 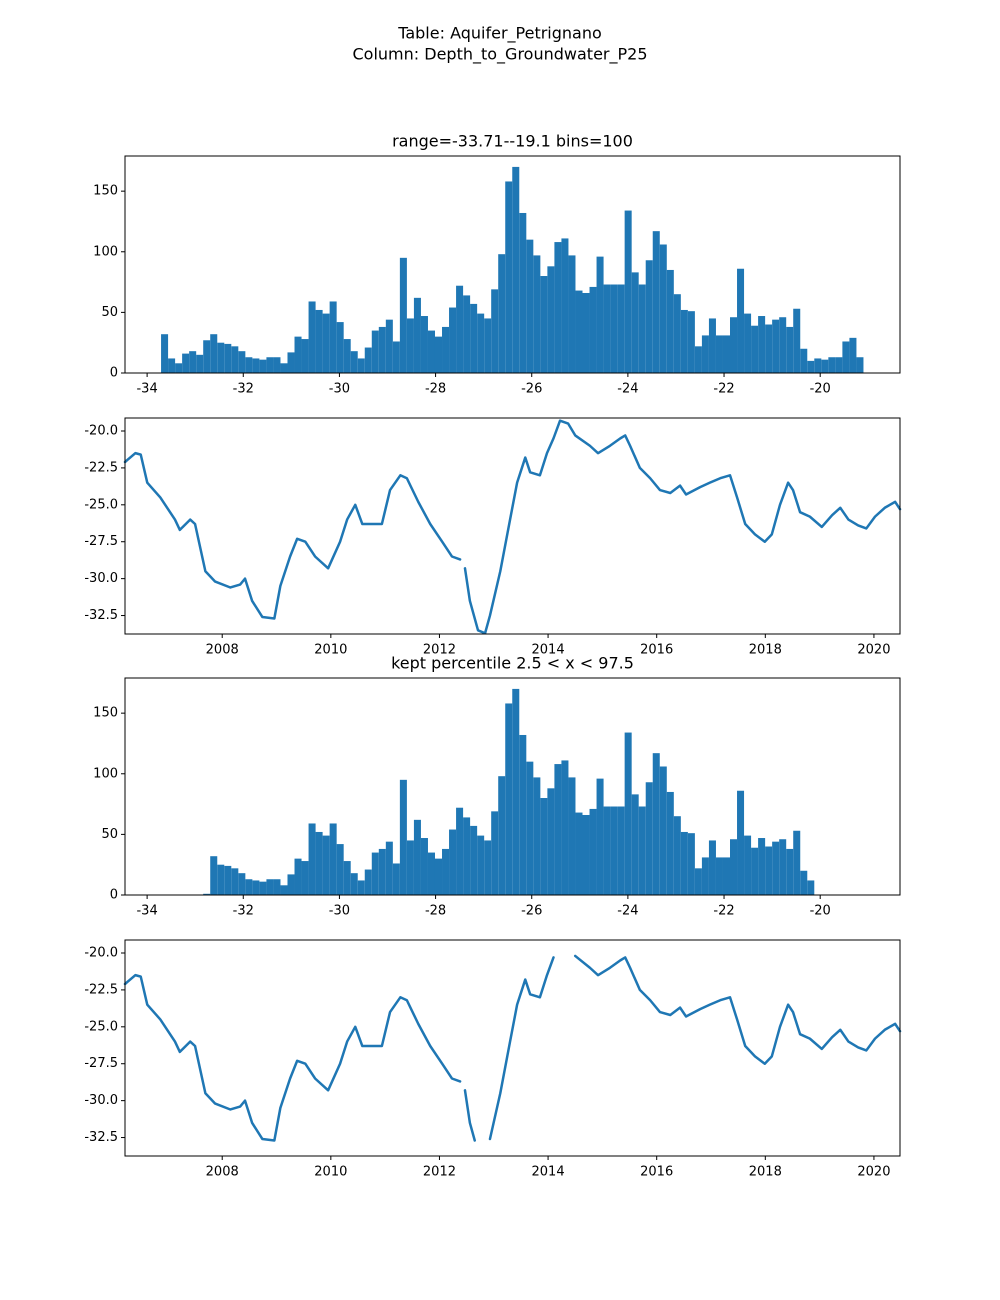 What do you see at coordinates (222, 1172) in the screenshot?
I see `x-tick-label: 2008` at bounding box center [222, 1172].